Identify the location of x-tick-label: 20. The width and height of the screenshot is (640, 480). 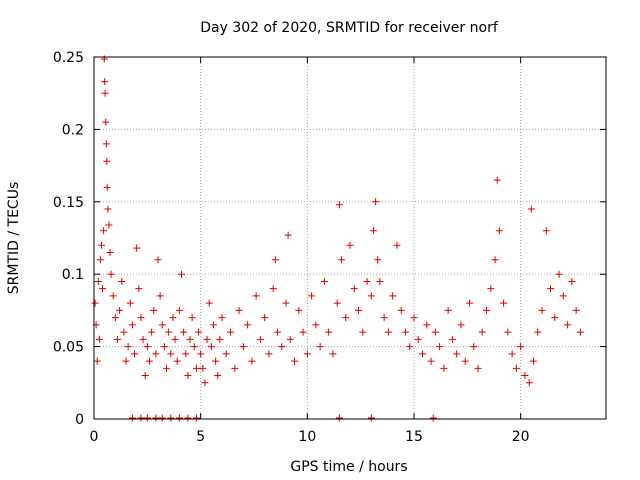
(521, 437).